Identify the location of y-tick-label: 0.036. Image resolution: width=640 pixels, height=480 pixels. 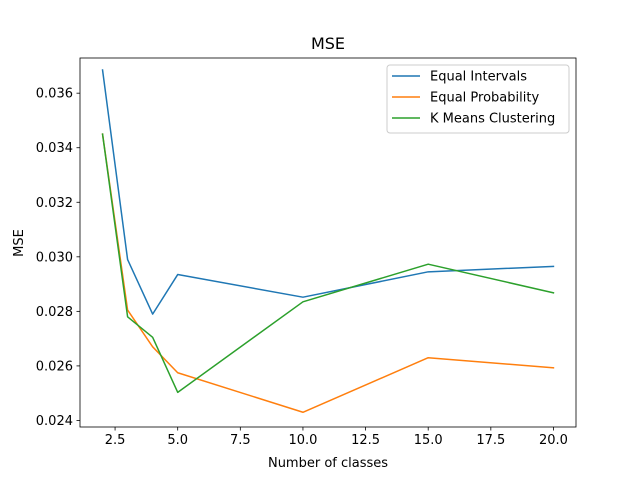
(54, 94).